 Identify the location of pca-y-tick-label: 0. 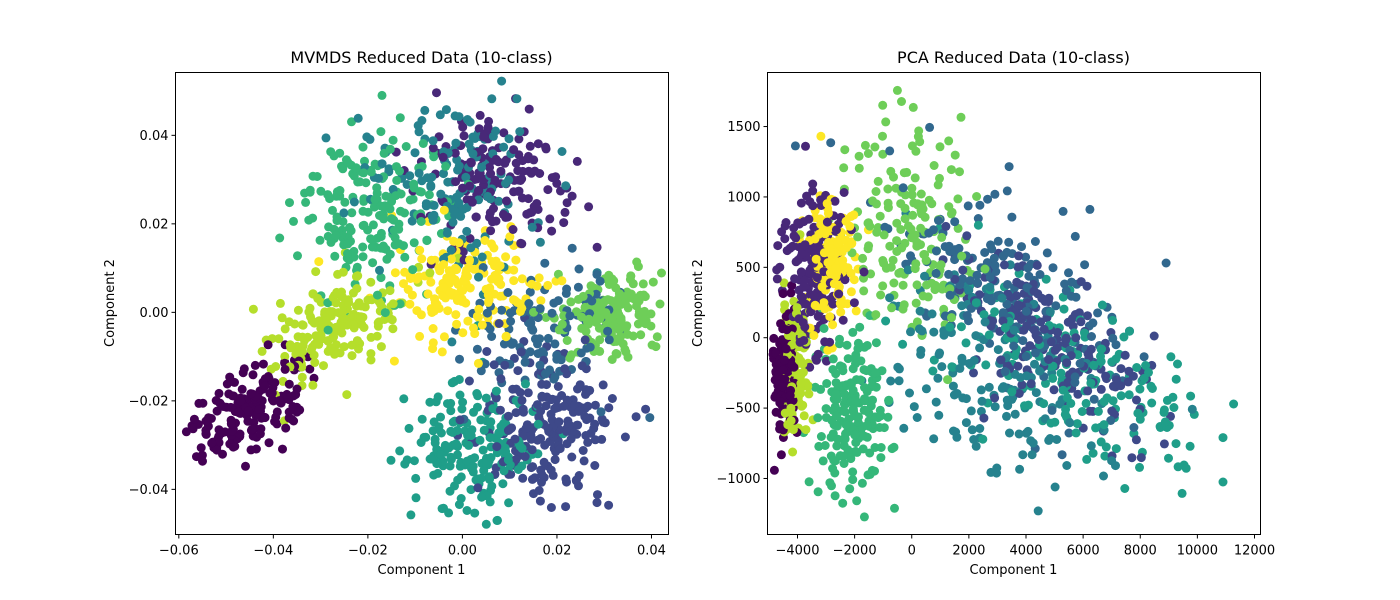
(756, 338).